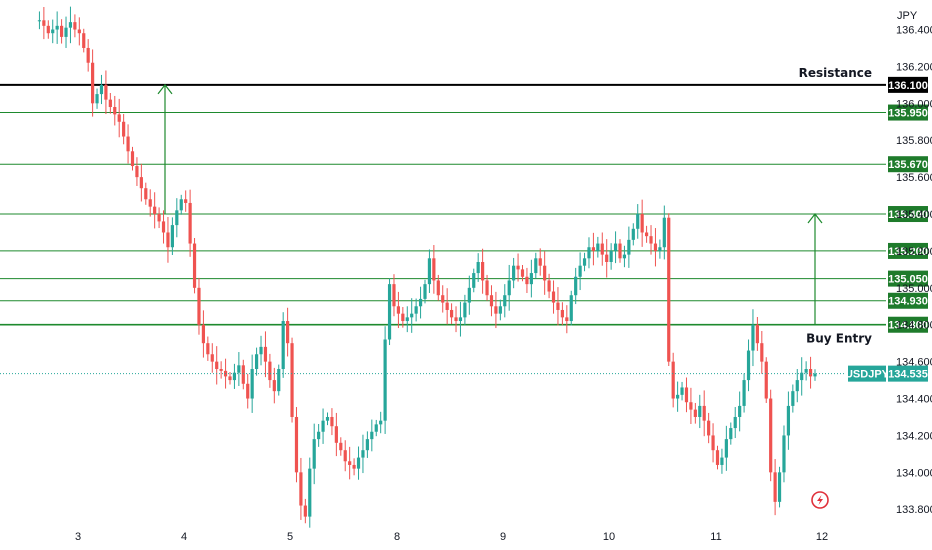 This screenshot has width=932, height=550. I want to click on currency-label: JPY, so click(907, 16).